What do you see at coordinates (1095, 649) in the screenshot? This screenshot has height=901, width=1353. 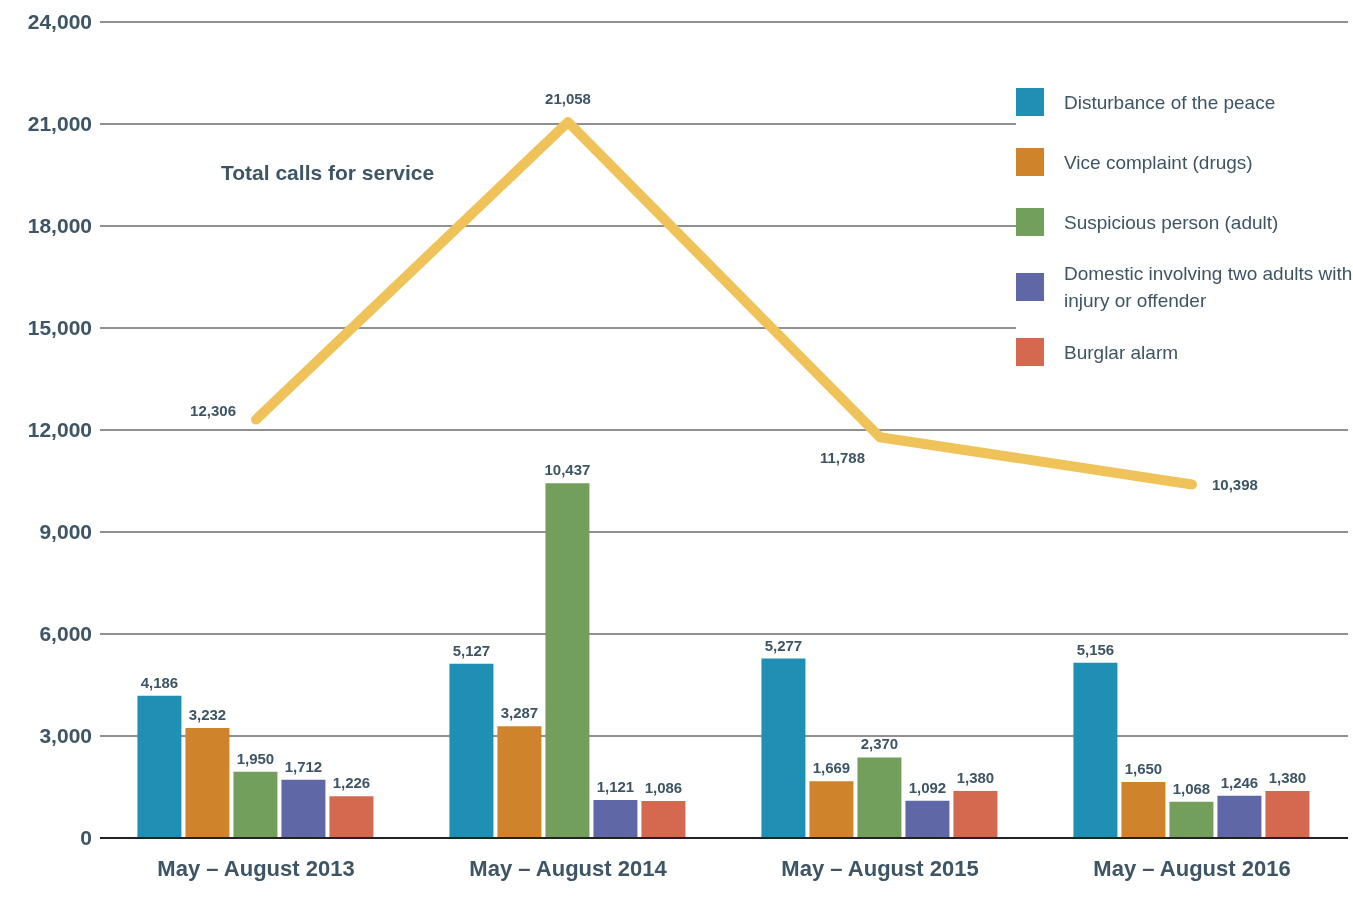 I see `data-label: 5,156` at bounding box center [1095, 649].